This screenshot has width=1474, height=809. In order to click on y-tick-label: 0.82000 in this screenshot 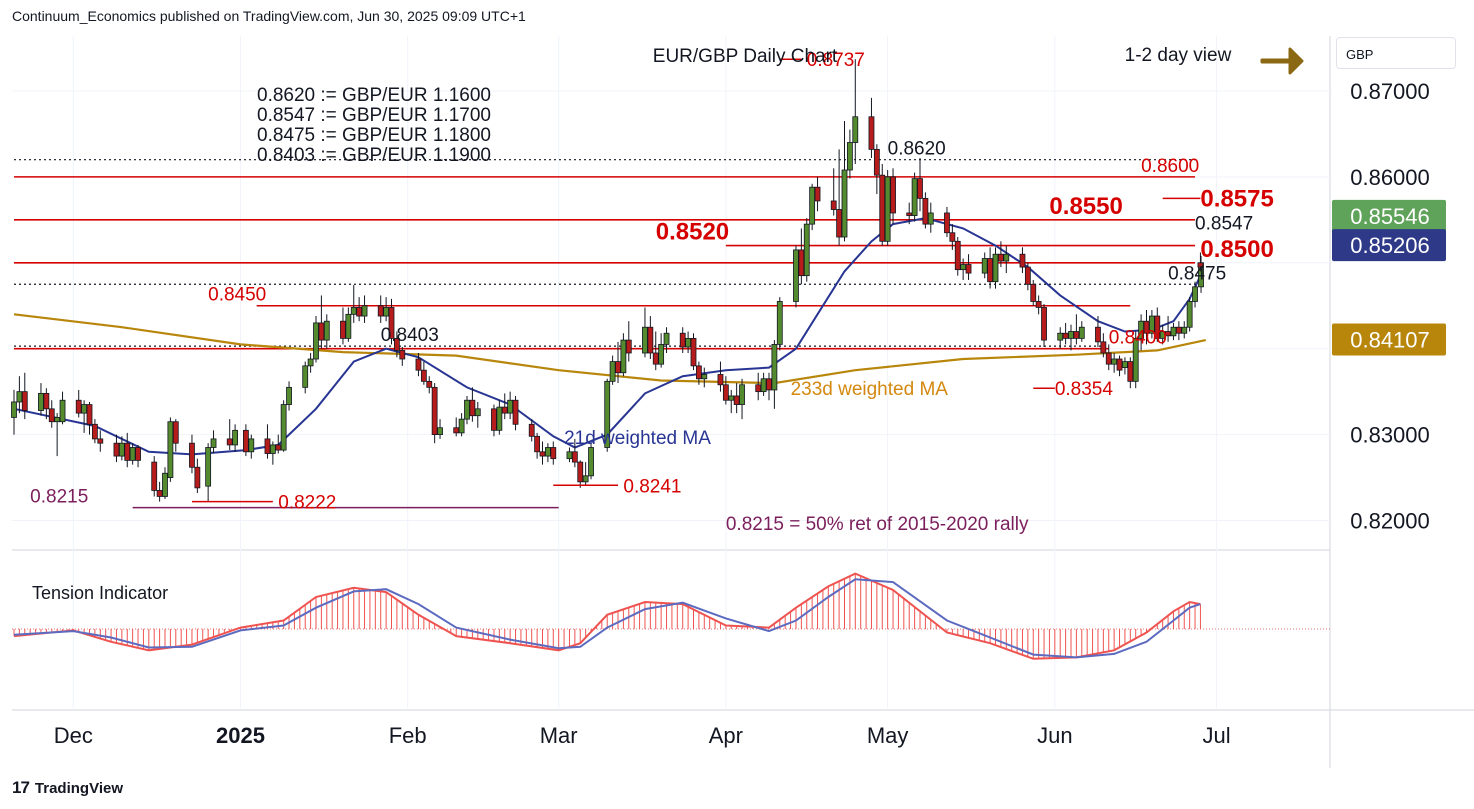, I will do `click(1390, 521)`.